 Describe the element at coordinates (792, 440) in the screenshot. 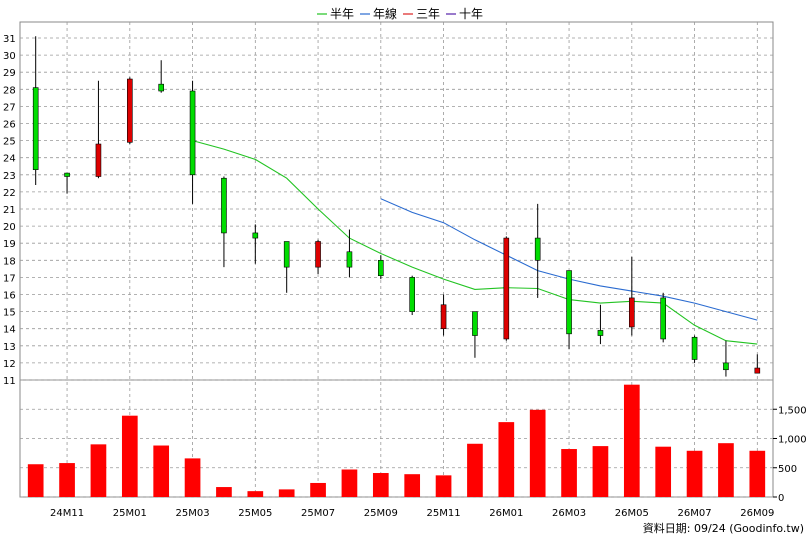

I see `volume-tick-label: 1,000` at that location.